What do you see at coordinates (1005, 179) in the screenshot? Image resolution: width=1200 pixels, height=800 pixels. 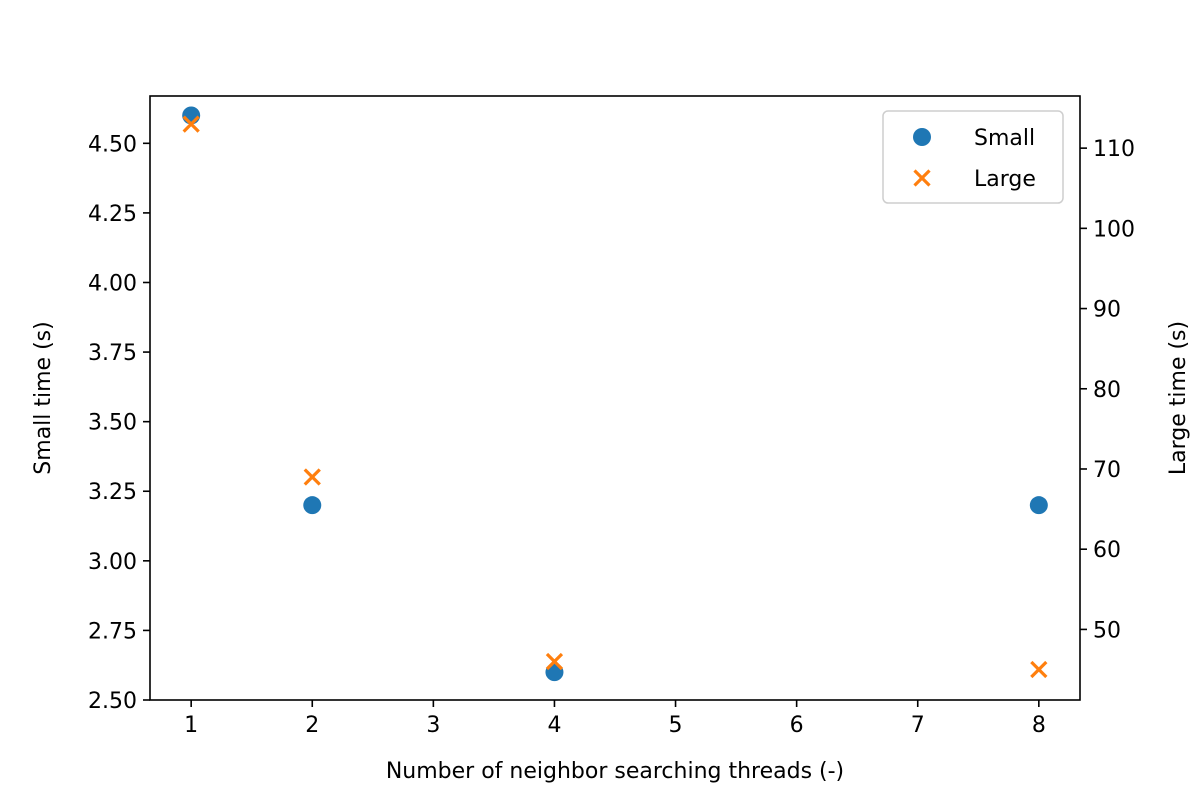 I see `legend-label-large: Large` at bounding box center [1005, 179].